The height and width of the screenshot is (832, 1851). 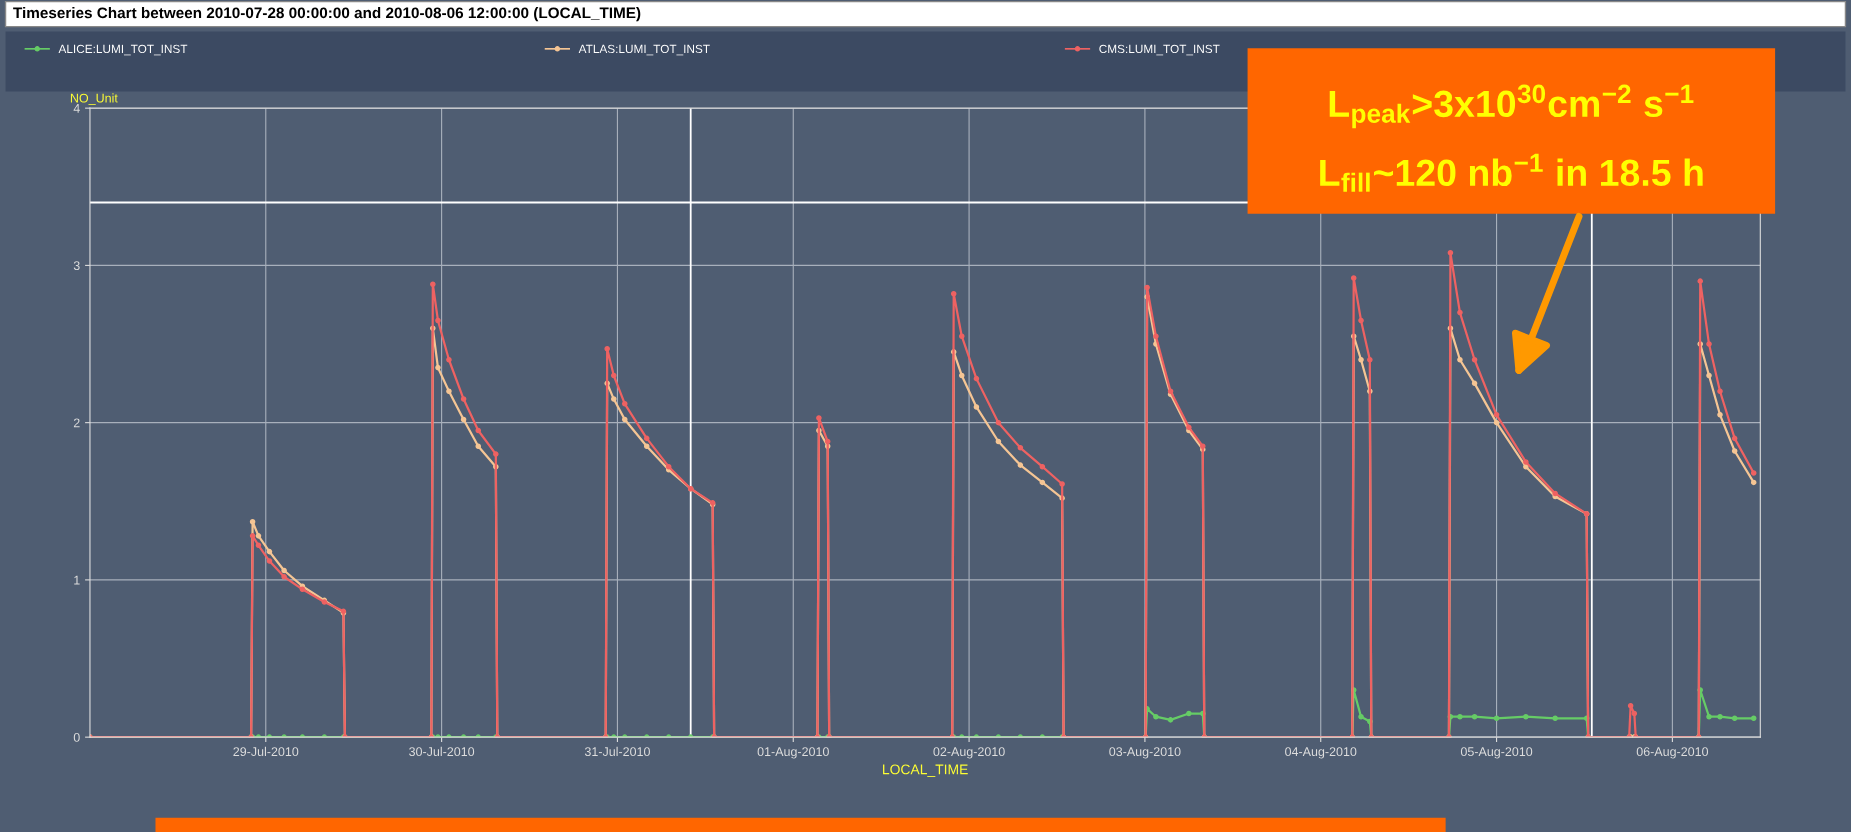 What do you see at coordinates (925, 770) in the screenshot?
I see `x-axis-title: LOCAL_TIME` at bounding box center [925, 770].